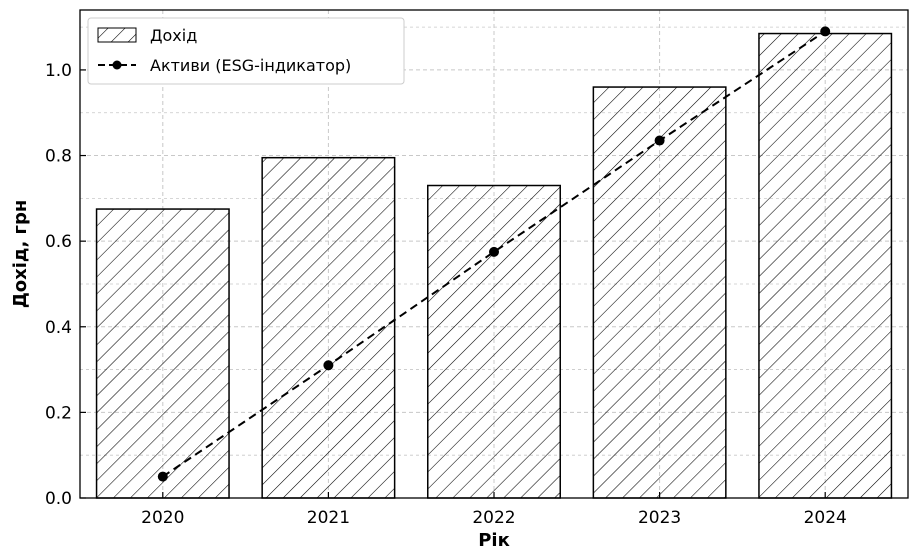 The width and height of the screenshot is (911, 550). Describe the element at coordinates (20, 254) in the screenshot. I see `y-axis-label: Дохід, грн` at that location.